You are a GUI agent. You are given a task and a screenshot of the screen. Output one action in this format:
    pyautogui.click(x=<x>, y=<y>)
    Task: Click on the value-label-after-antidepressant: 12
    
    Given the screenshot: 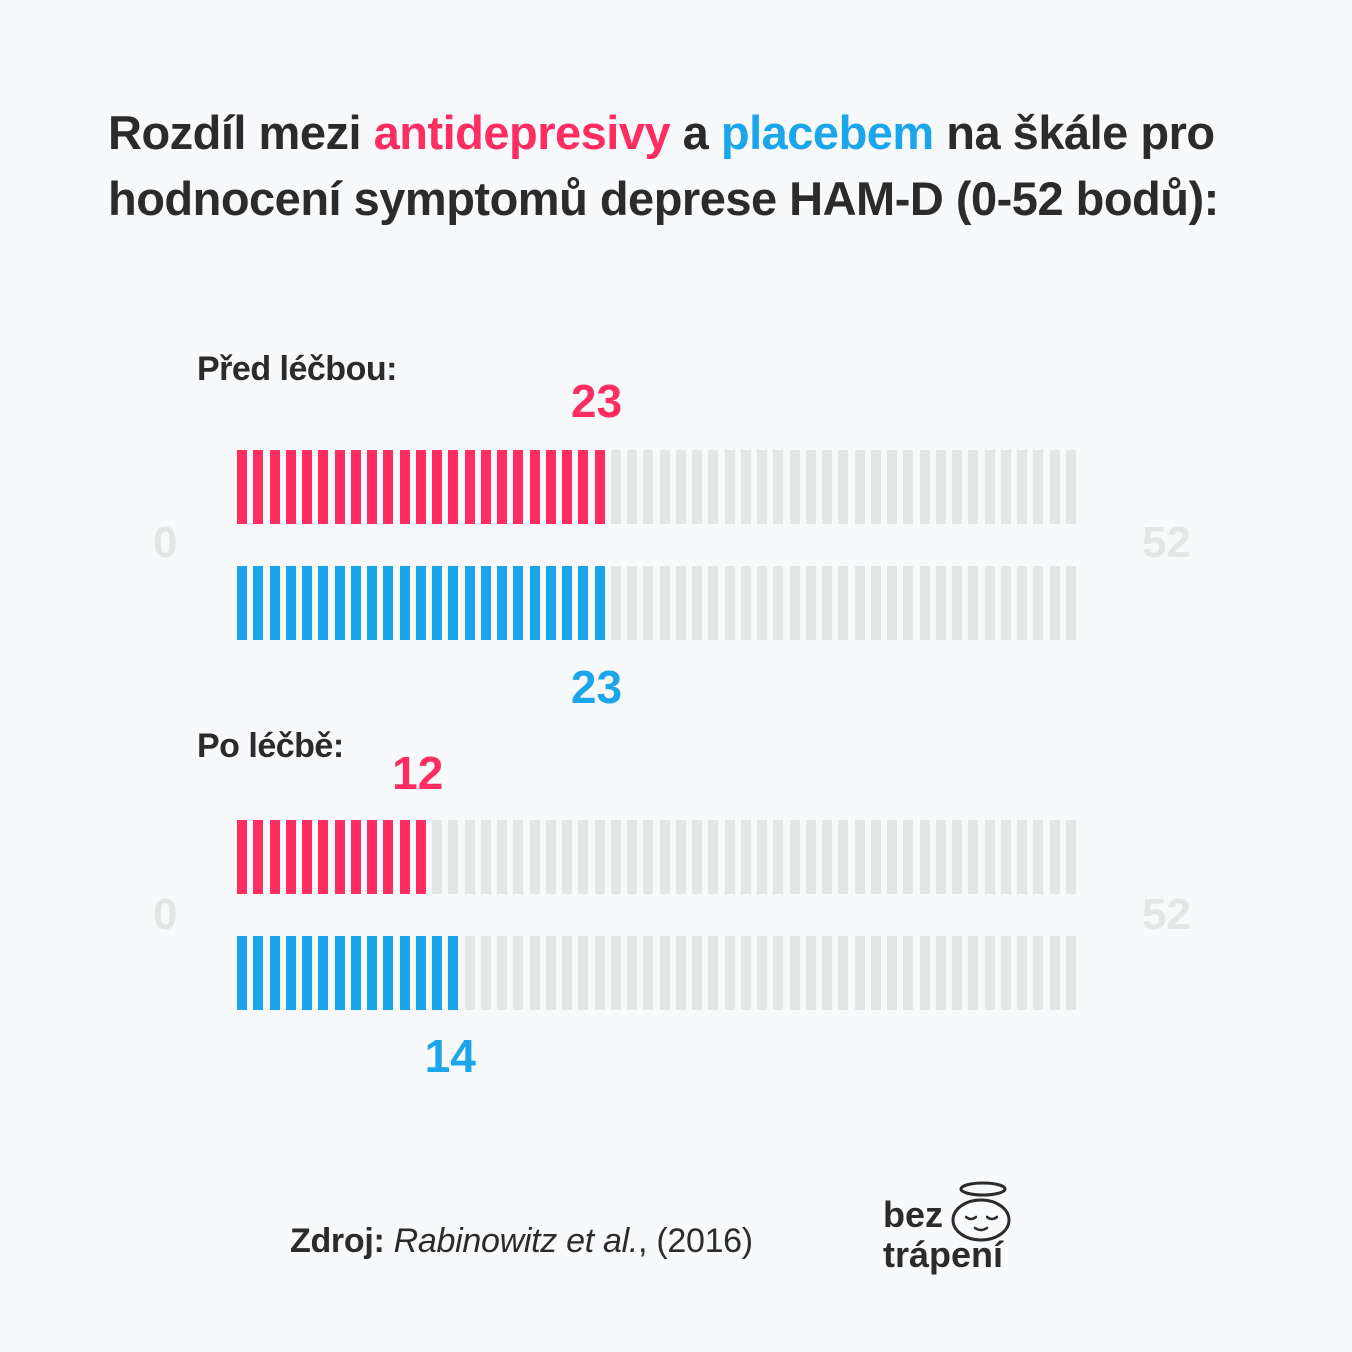 What is the action you would take?
    pyautogui.click(x=418, y=773)
    